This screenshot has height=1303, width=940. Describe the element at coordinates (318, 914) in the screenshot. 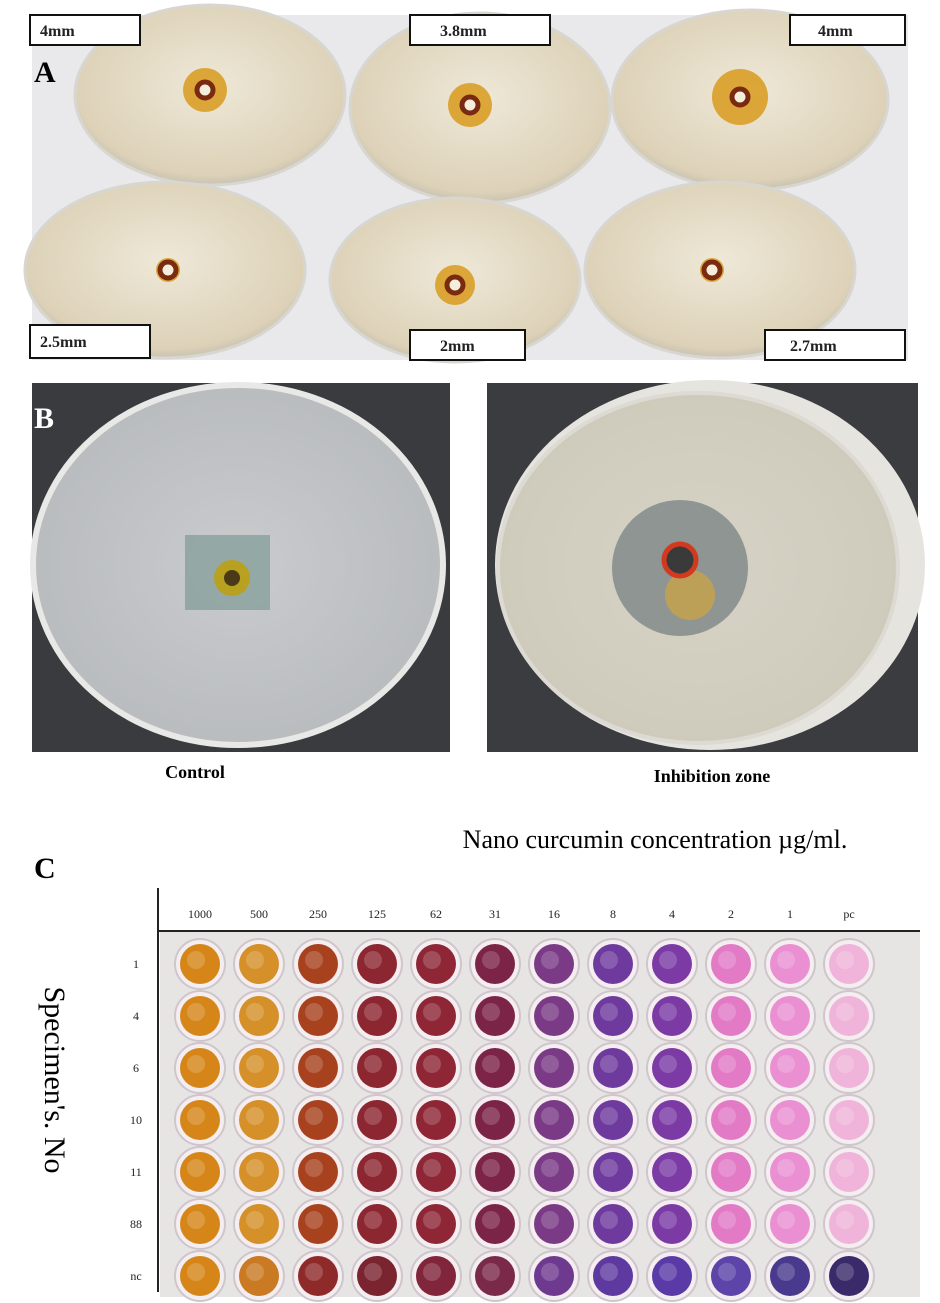

I see `column-label: 250` at that location.